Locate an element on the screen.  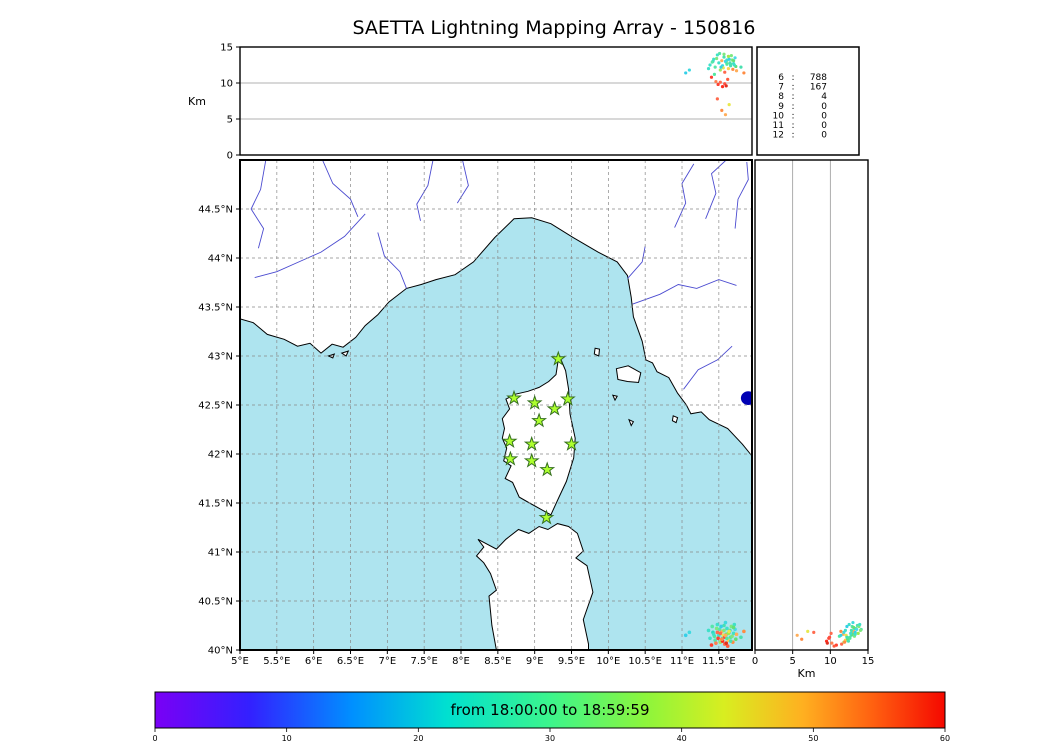
land-pianosa is located at coordinates (614, 398).